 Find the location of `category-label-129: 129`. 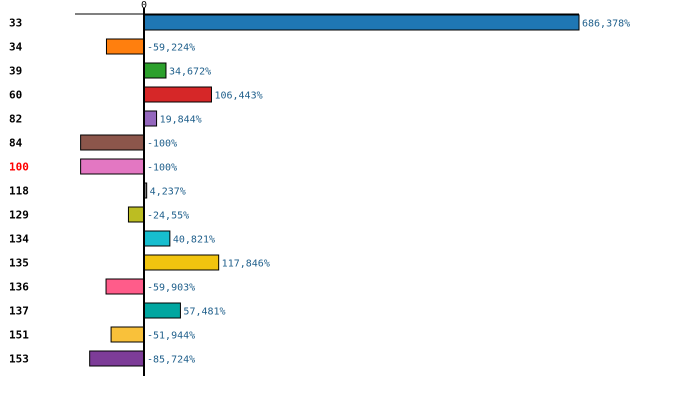

category-label-129: 129 is located at coordinates (19, 215).